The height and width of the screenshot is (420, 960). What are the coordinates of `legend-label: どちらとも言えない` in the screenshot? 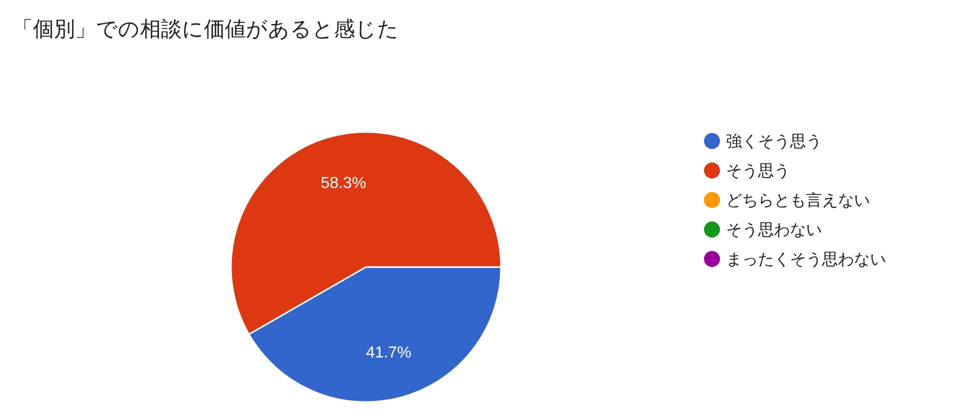 It's located at (798, 201).